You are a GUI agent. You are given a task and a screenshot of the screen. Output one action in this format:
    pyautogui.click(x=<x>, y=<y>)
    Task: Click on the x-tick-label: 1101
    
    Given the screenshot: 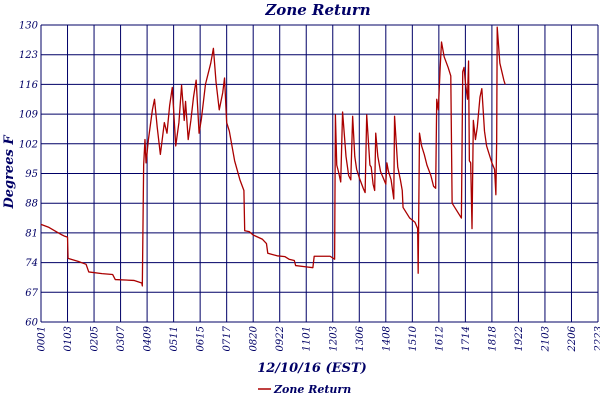 What is the action you would take?
    pyautogui.click(x=307, y=338)
    